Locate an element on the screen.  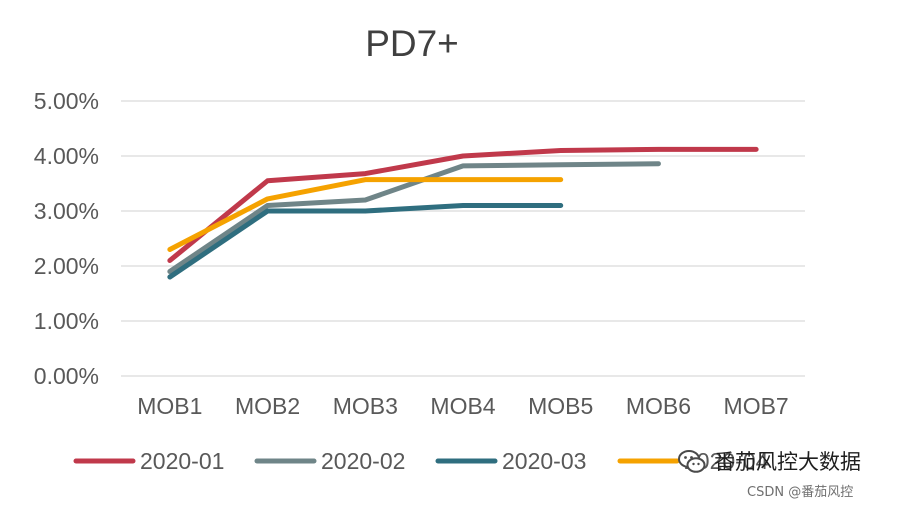
x-tick-label: MOB3 is located at coordinates (365, 406).